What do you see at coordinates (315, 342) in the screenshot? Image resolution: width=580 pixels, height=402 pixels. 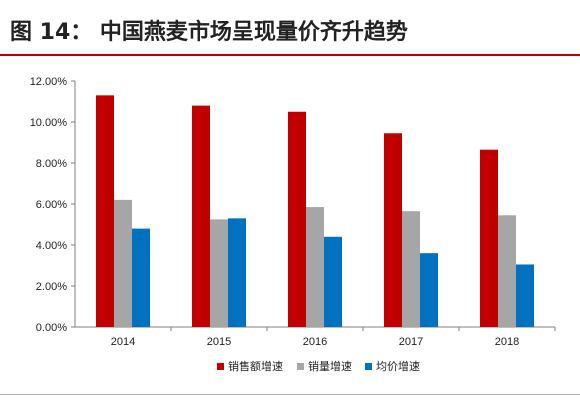 I see `x-tick-label: 2016` at bounding box center [315, 342].